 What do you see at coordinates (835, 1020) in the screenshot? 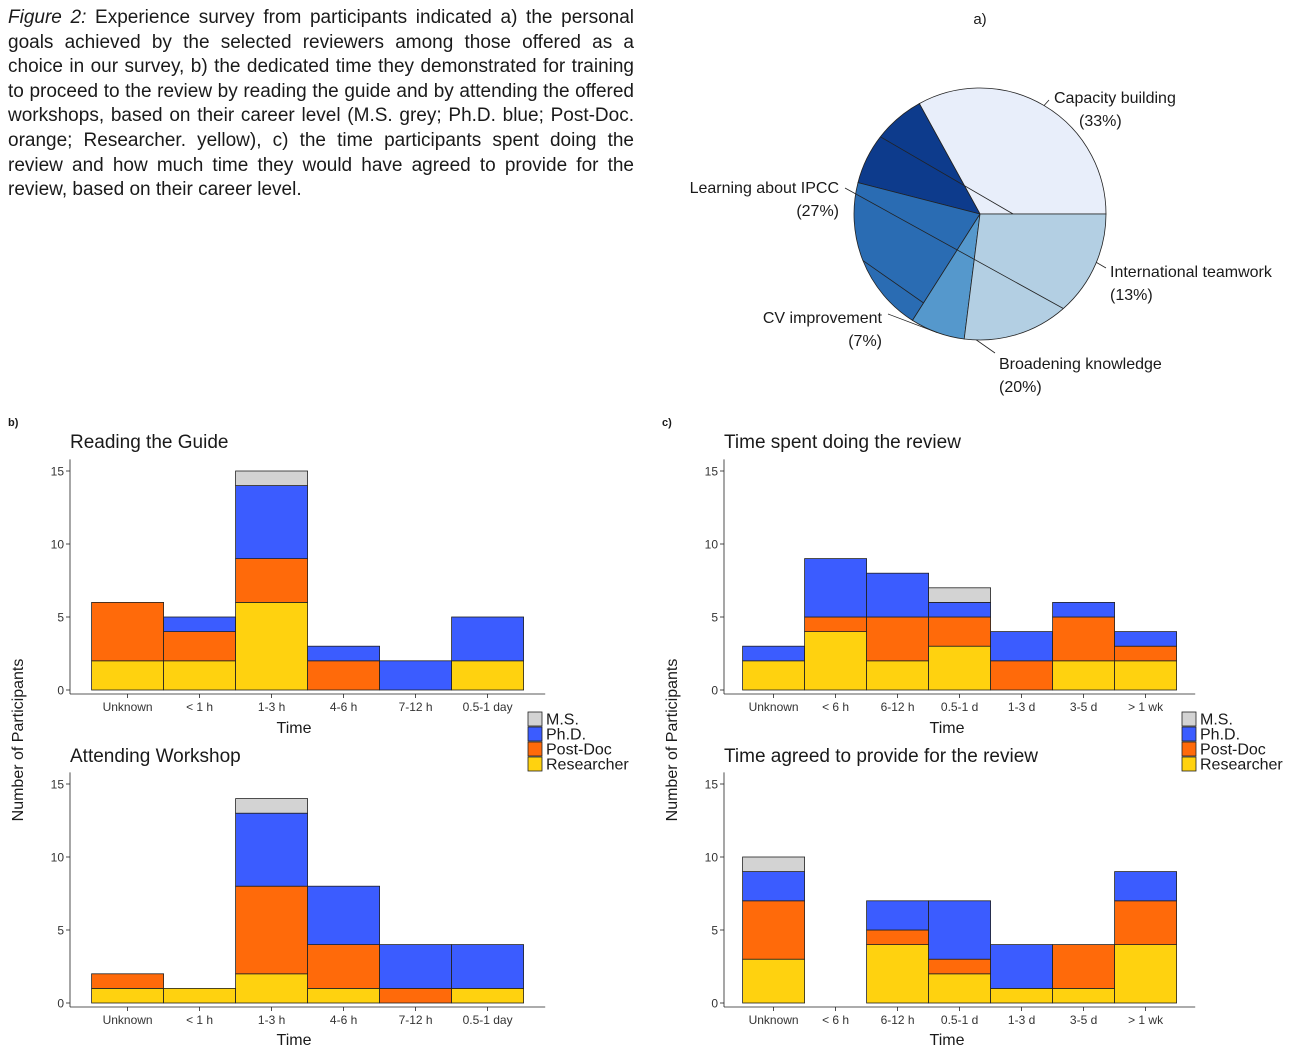
I see `x-tick-label-6-h: < 6 h` at bounding box center [835, 1020].